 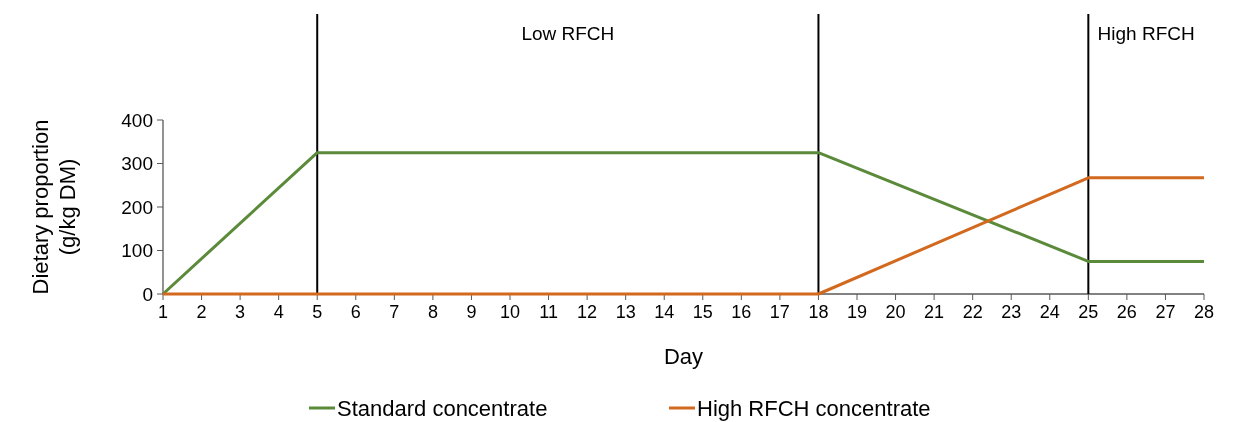 What do you see at coordinates (317, 312) in the screenshot?
I see `x-tick-label: 5` at bounding box center [317, 312].